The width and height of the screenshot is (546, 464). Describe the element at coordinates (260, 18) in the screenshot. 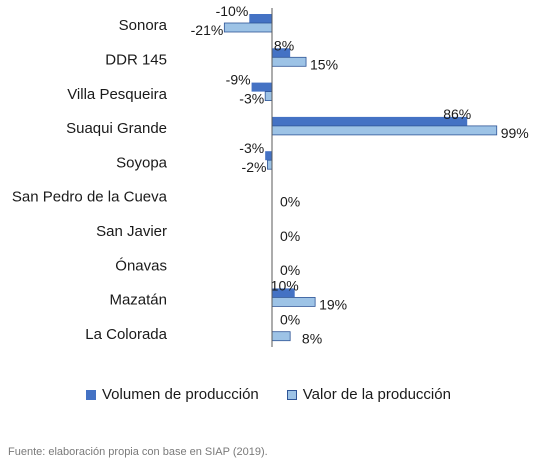

I see `bar-volumen-sonora` at that location.